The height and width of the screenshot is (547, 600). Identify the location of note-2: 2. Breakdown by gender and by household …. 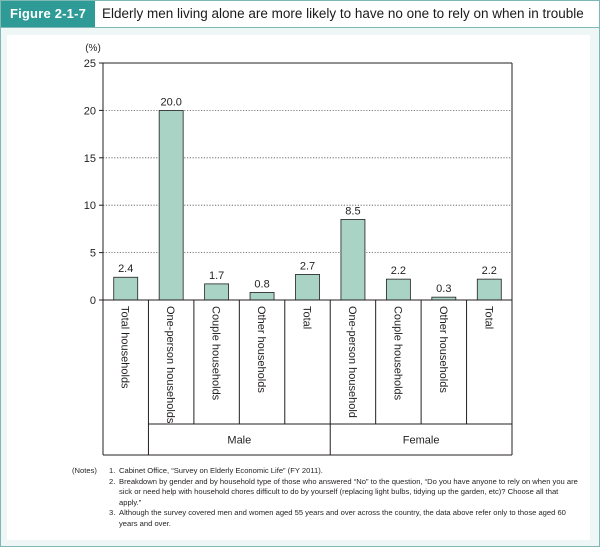
(327, 493).